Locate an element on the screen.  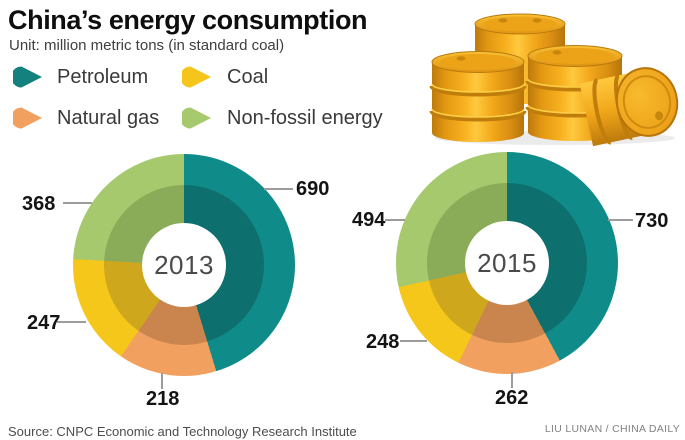
leader-line-2013-coal is located at coordinates (71, 322).